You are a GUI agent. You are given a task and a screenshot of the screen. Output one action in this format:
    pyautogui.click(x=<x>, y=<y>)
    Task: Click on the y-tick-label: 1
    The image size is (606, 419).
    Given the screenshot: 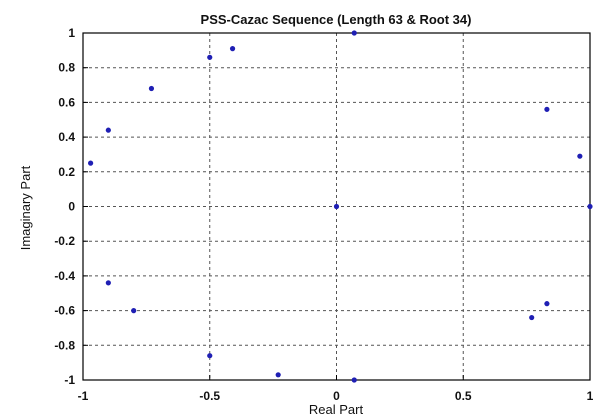 What is the action you would take?
    pyautogui.click(x=71, y=33)
    